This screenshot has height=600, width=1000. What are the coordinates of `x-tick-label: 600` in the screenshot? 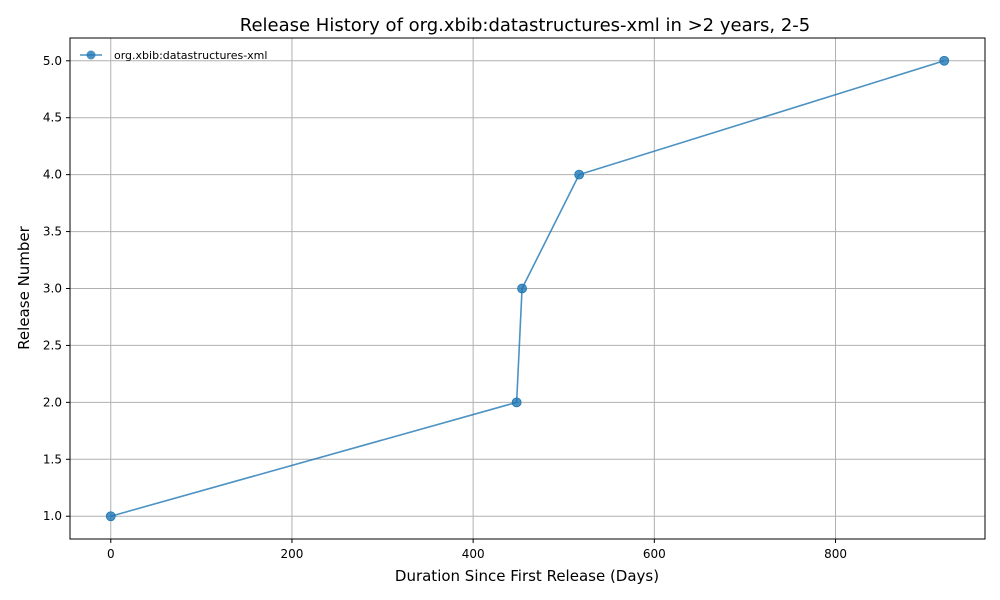 It's located at (654, 554).